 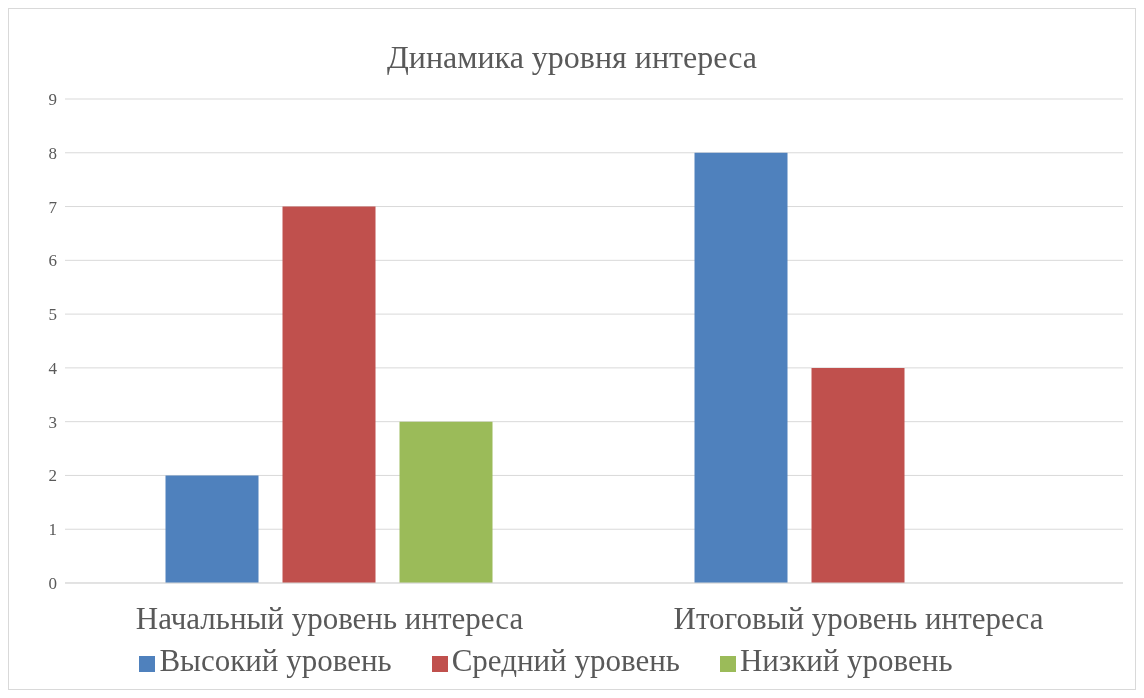 What do you see at coordinates (53, 207) in the screenshot?
I see `y-tick-label: 7` at bounding box center [53, 207].